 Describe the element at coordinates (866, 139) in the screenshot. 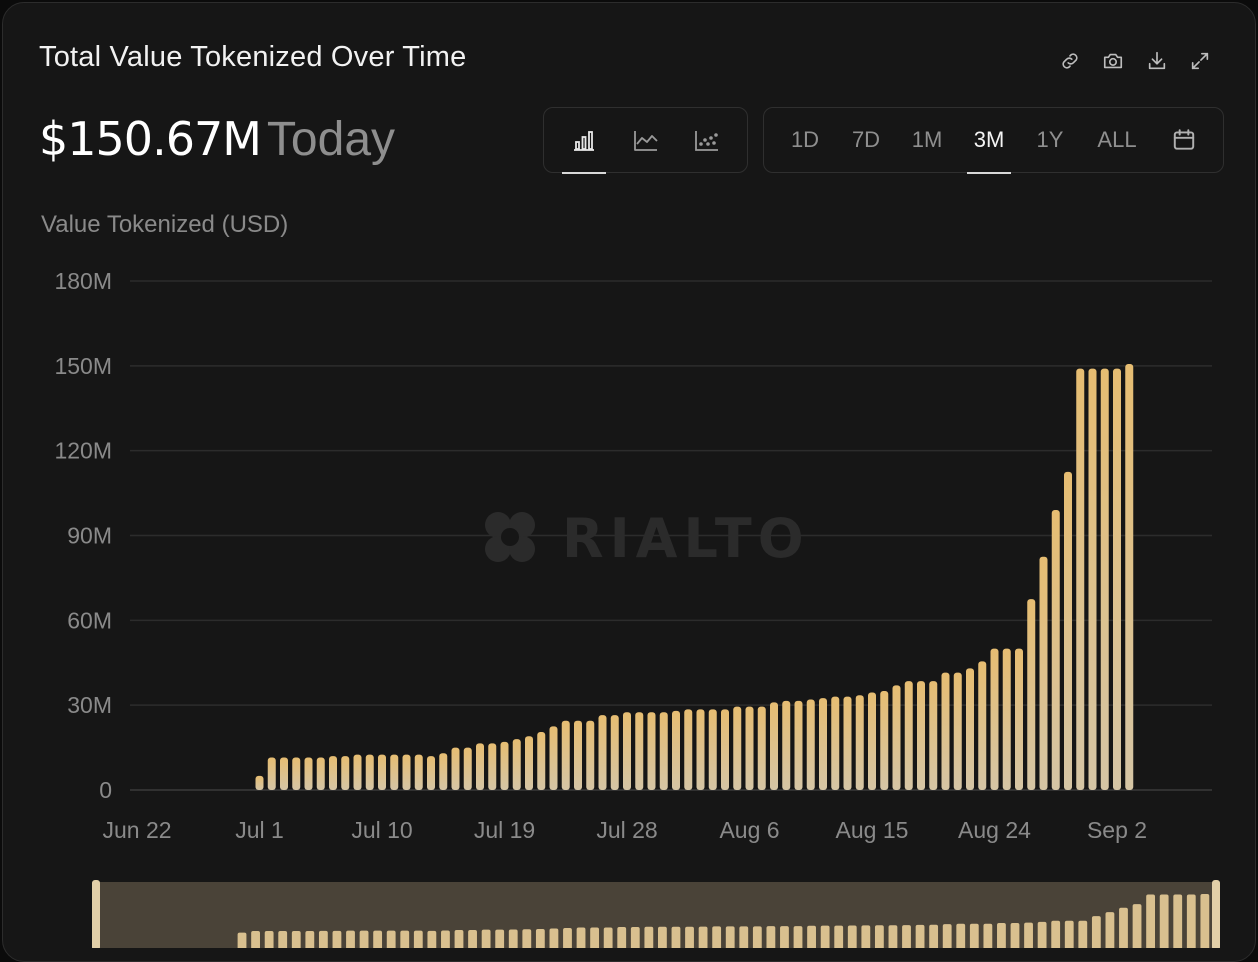

I see `range-7d-button: 7D` at that location.